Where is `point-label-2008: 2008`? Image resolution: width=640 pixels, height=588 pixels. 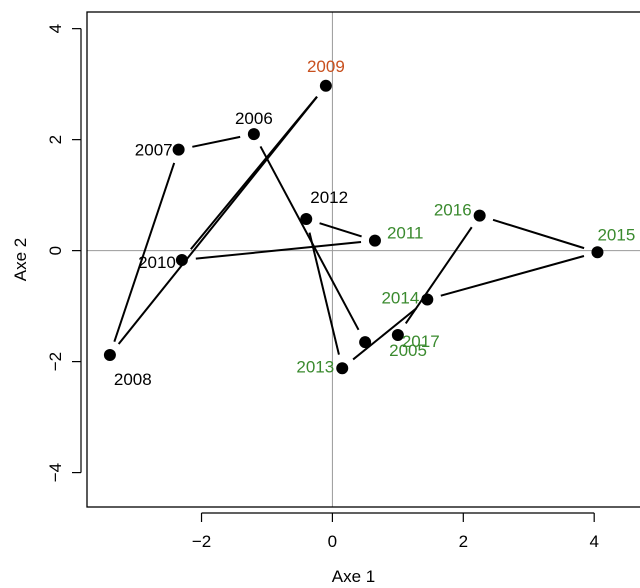
point-label-2008: 2008 is located at coordinates (133, 379).